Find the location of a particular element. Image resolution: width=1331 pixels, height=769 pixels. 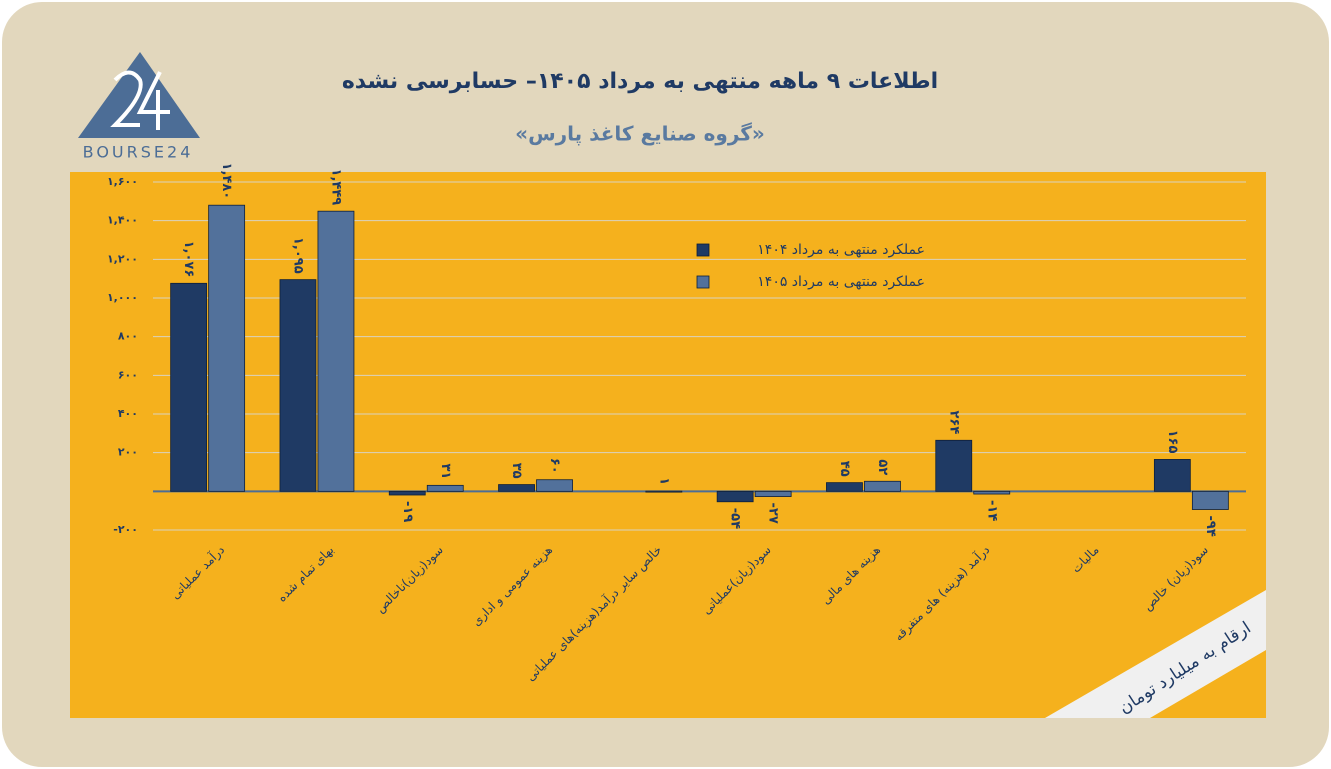

y-tick-label: ۱,۴۰۰ is located at coordinates (122, 220).